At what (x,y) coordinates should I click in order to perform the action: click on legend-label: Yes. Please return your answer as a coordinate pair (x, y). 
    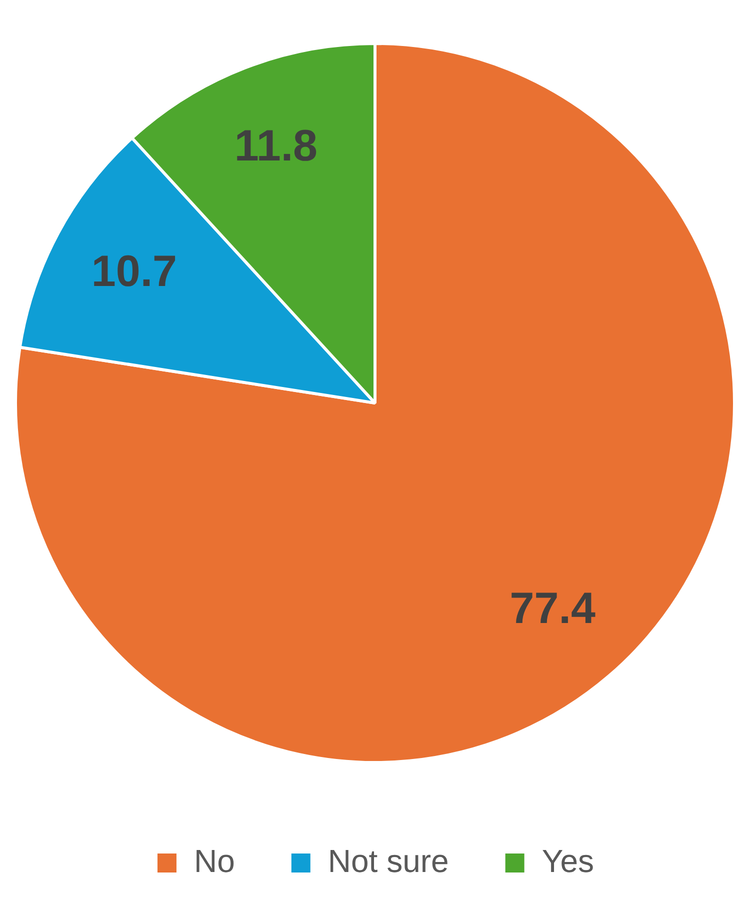
    Looking at the image, I should click on (568, 860).